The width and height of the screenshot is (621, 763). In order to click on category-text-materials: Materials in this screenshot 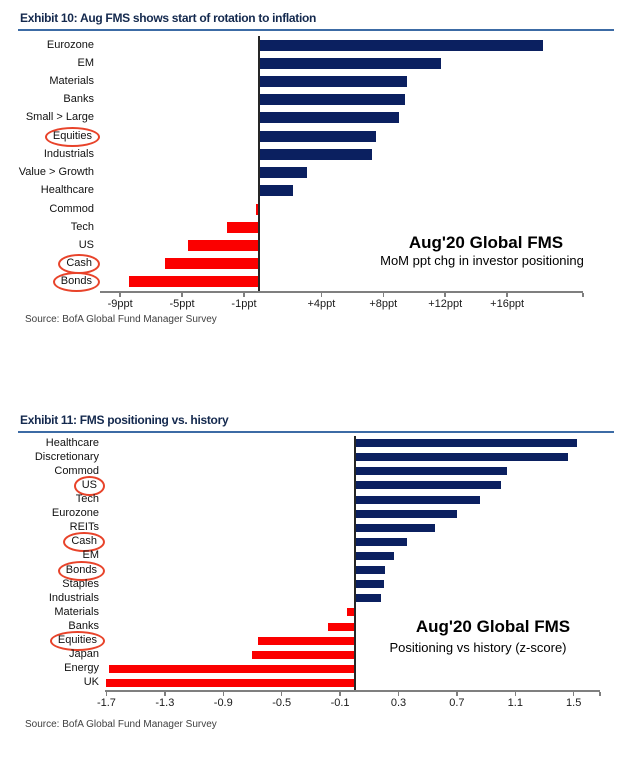, I will do `click(71, 81)`.